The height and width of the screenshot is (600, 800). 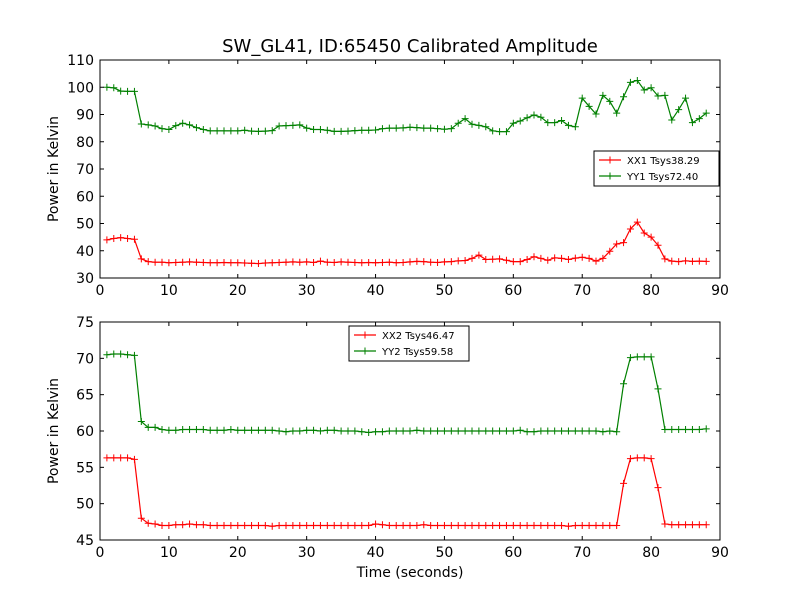 What do you see at coordinates (85, 197) in the screenshot?
I see `y-tick-label: 60` at bounding box center [85, 197].